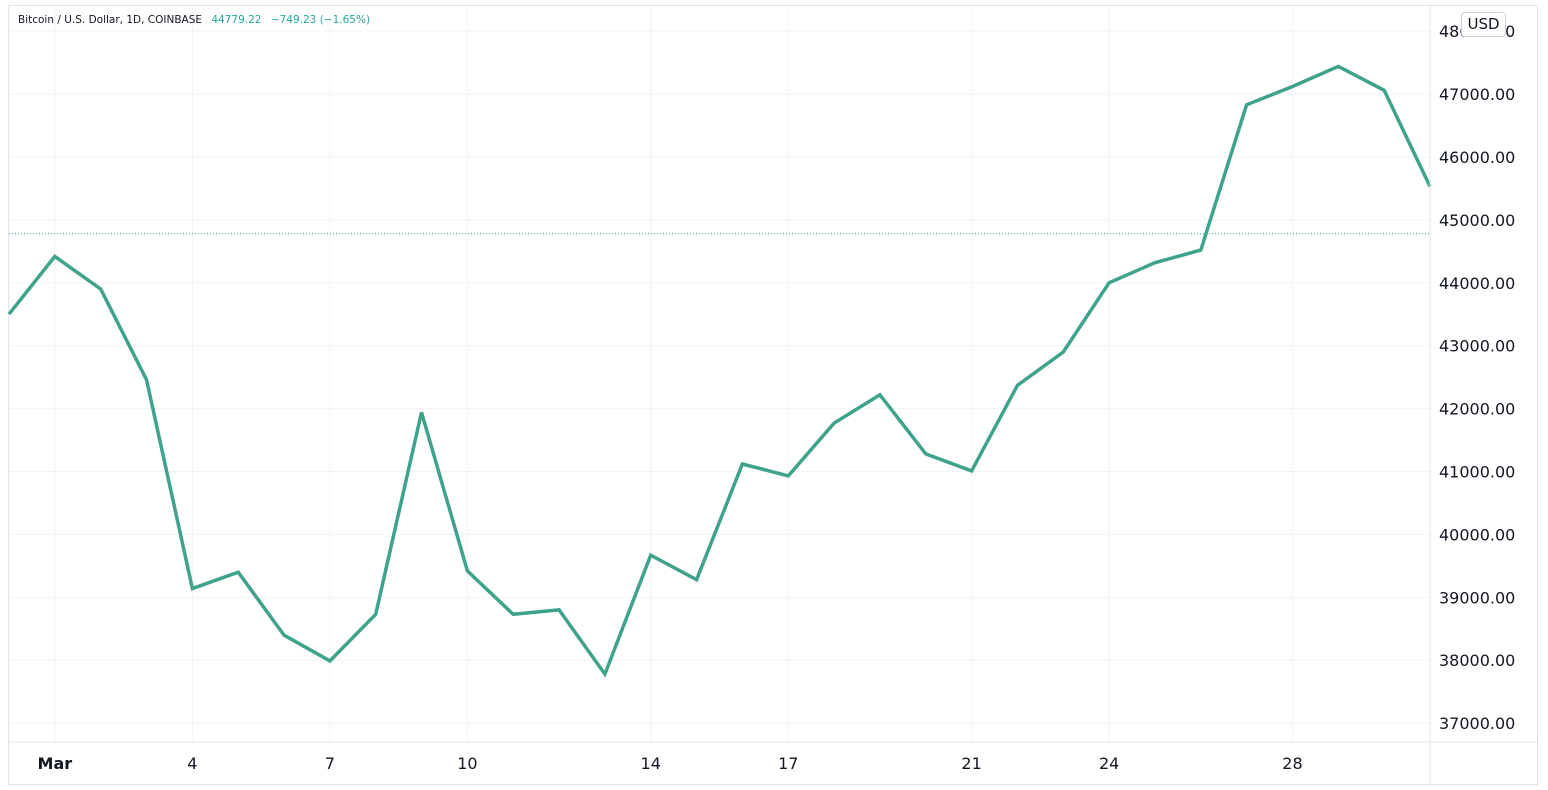 The height and width of the screenshot is (790, 1548). Describe the element at coordinates (320, 20) in the screenshot. I see `price-change-value: −749.23 (−1.65%)` at that location.